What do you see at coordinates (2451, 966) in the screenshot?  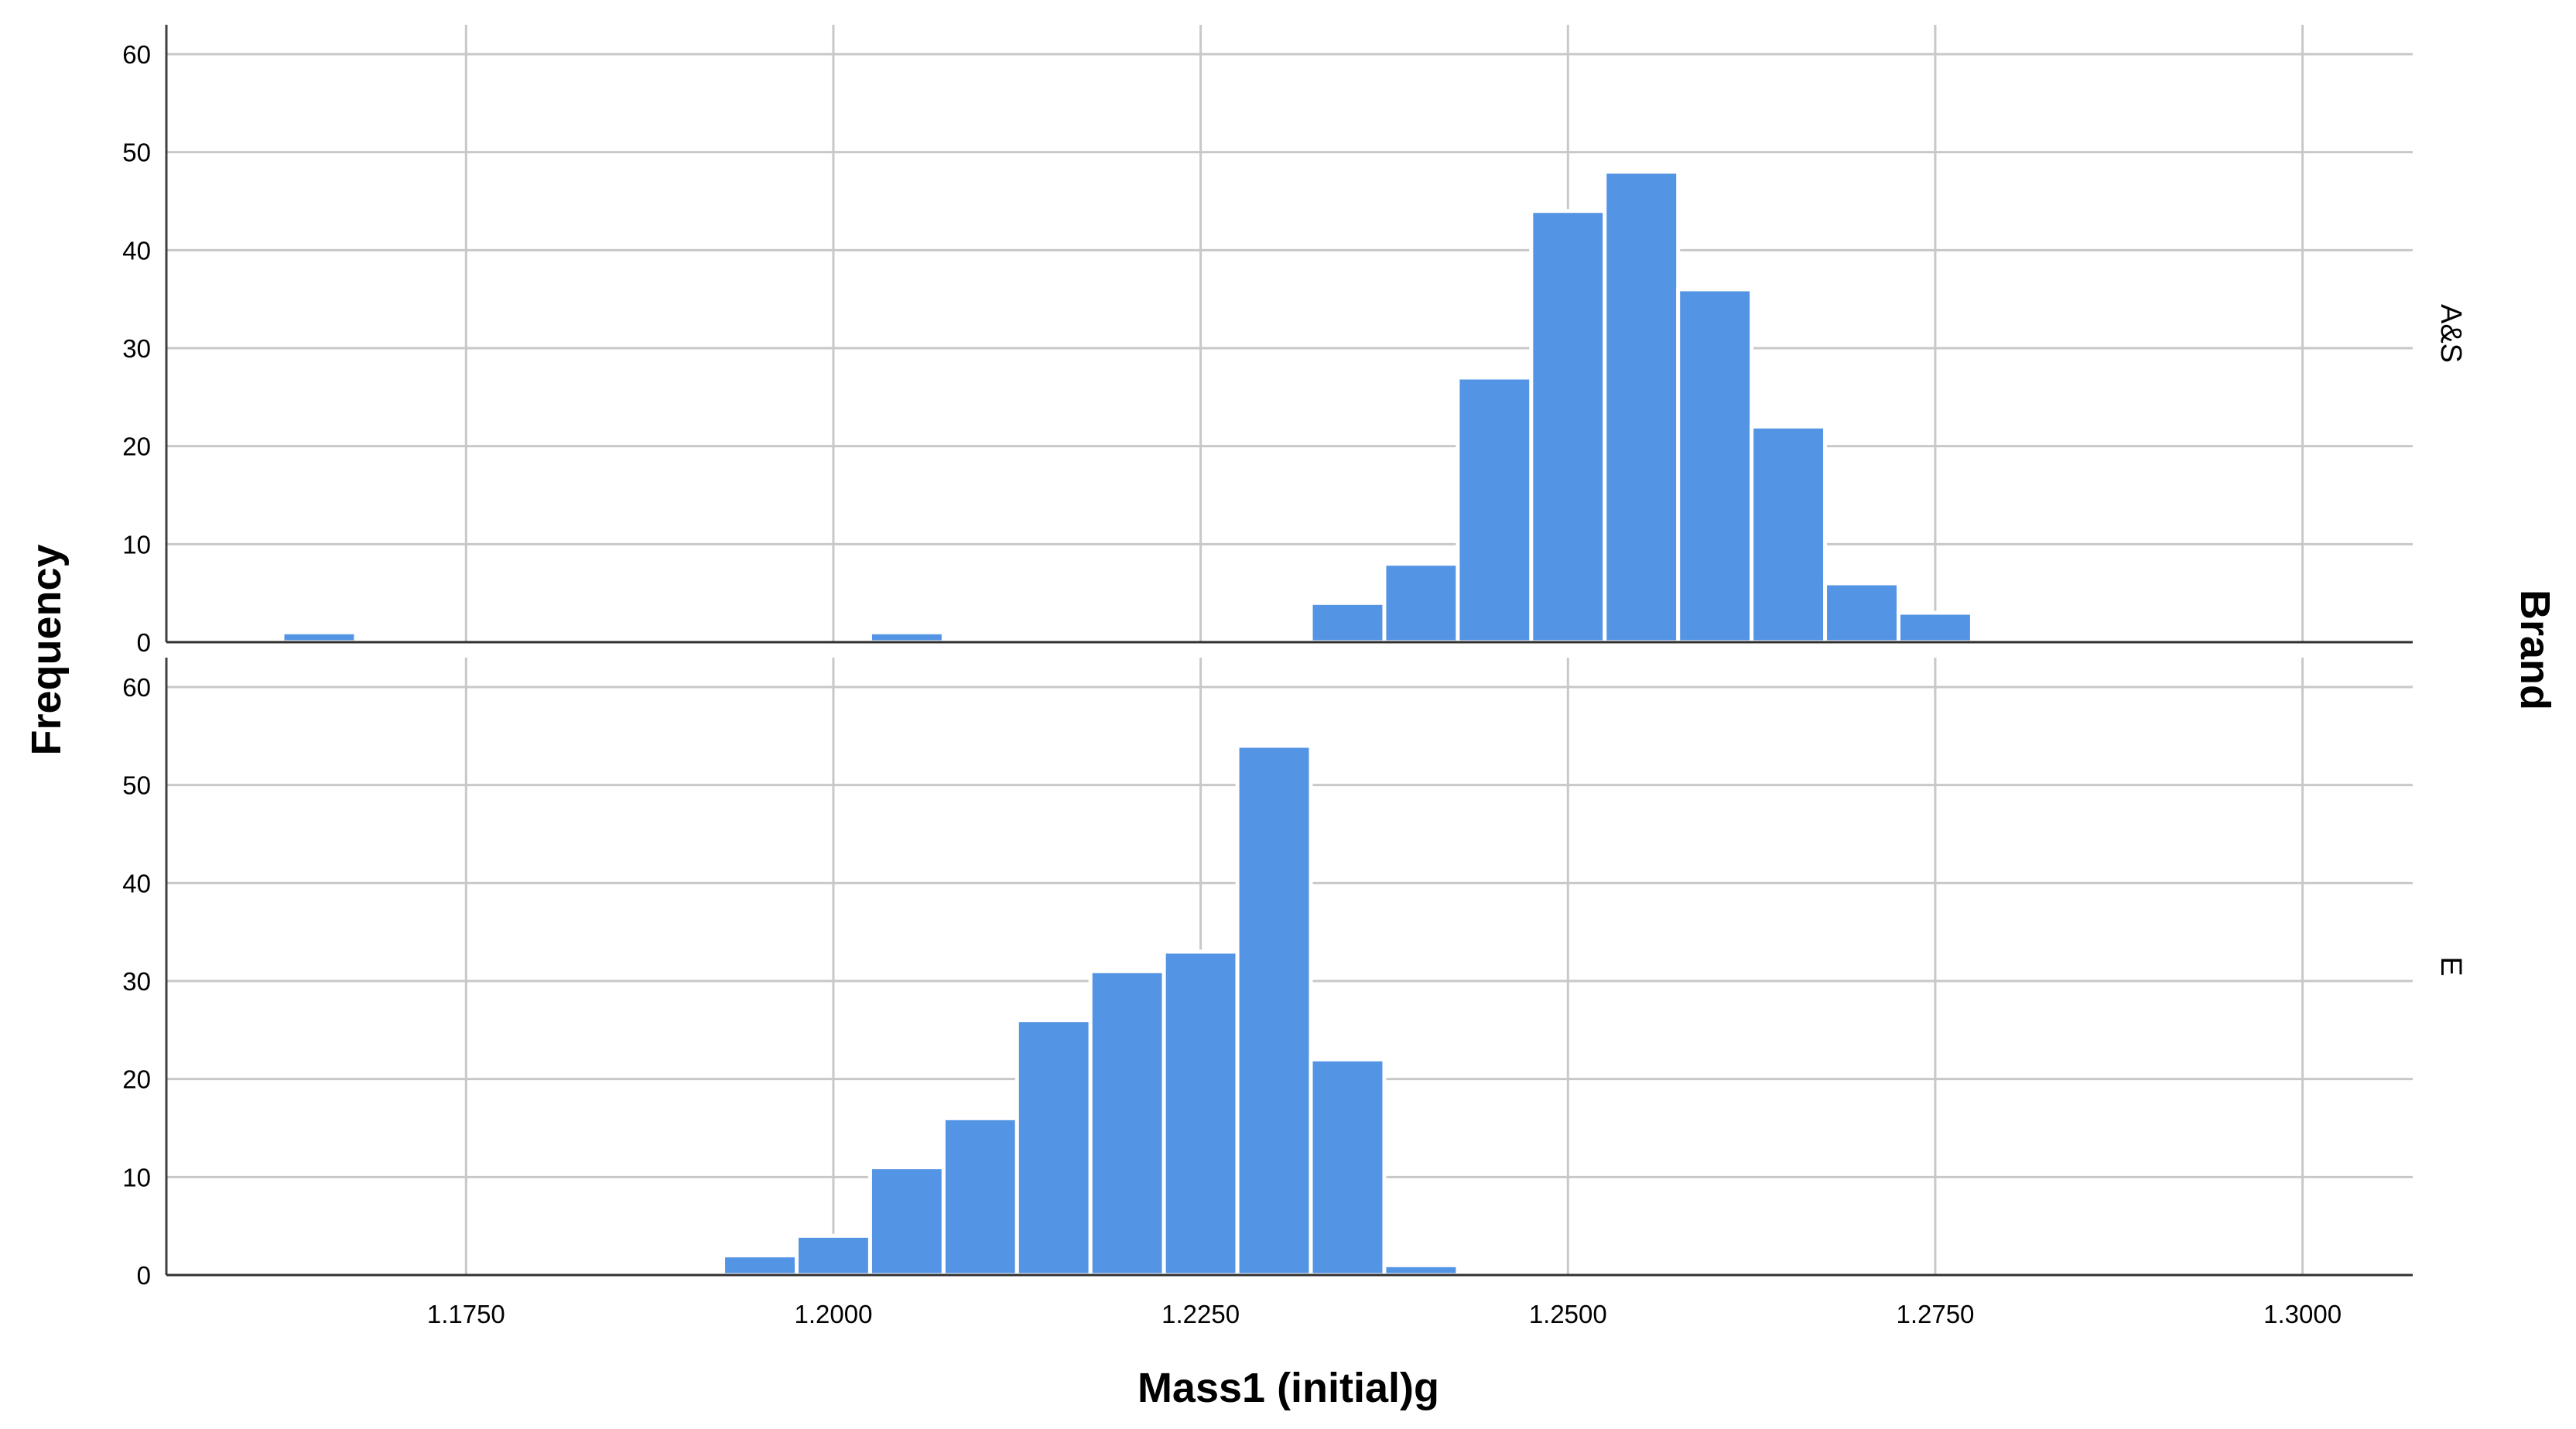 I see `facet-panel-label: E` at bounding box center [2451, 966].